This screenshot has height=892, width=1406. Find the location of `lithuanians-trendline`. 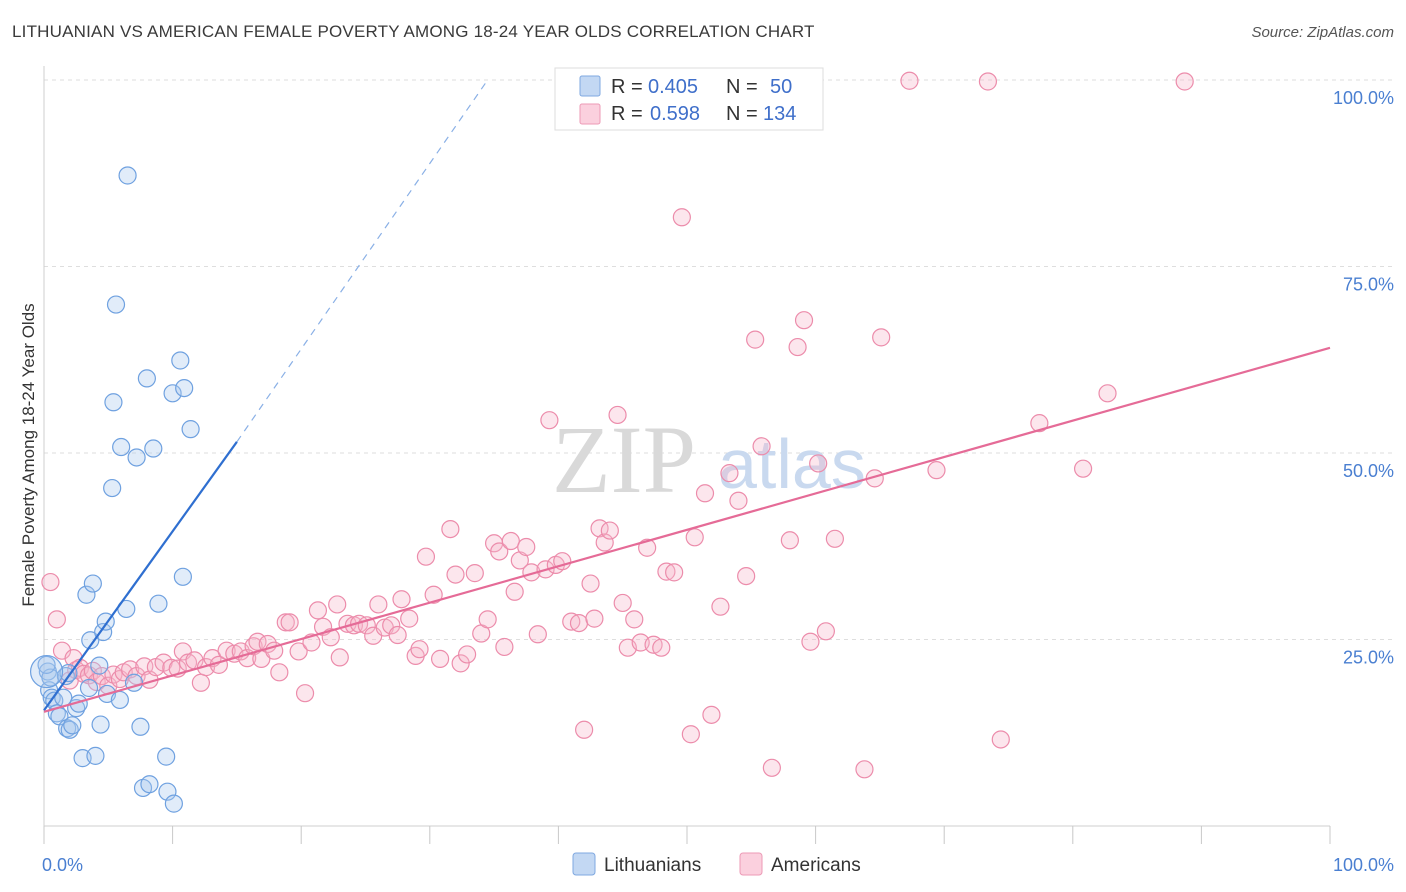

lithuanians-trendline is located at coordinates (140, 576).